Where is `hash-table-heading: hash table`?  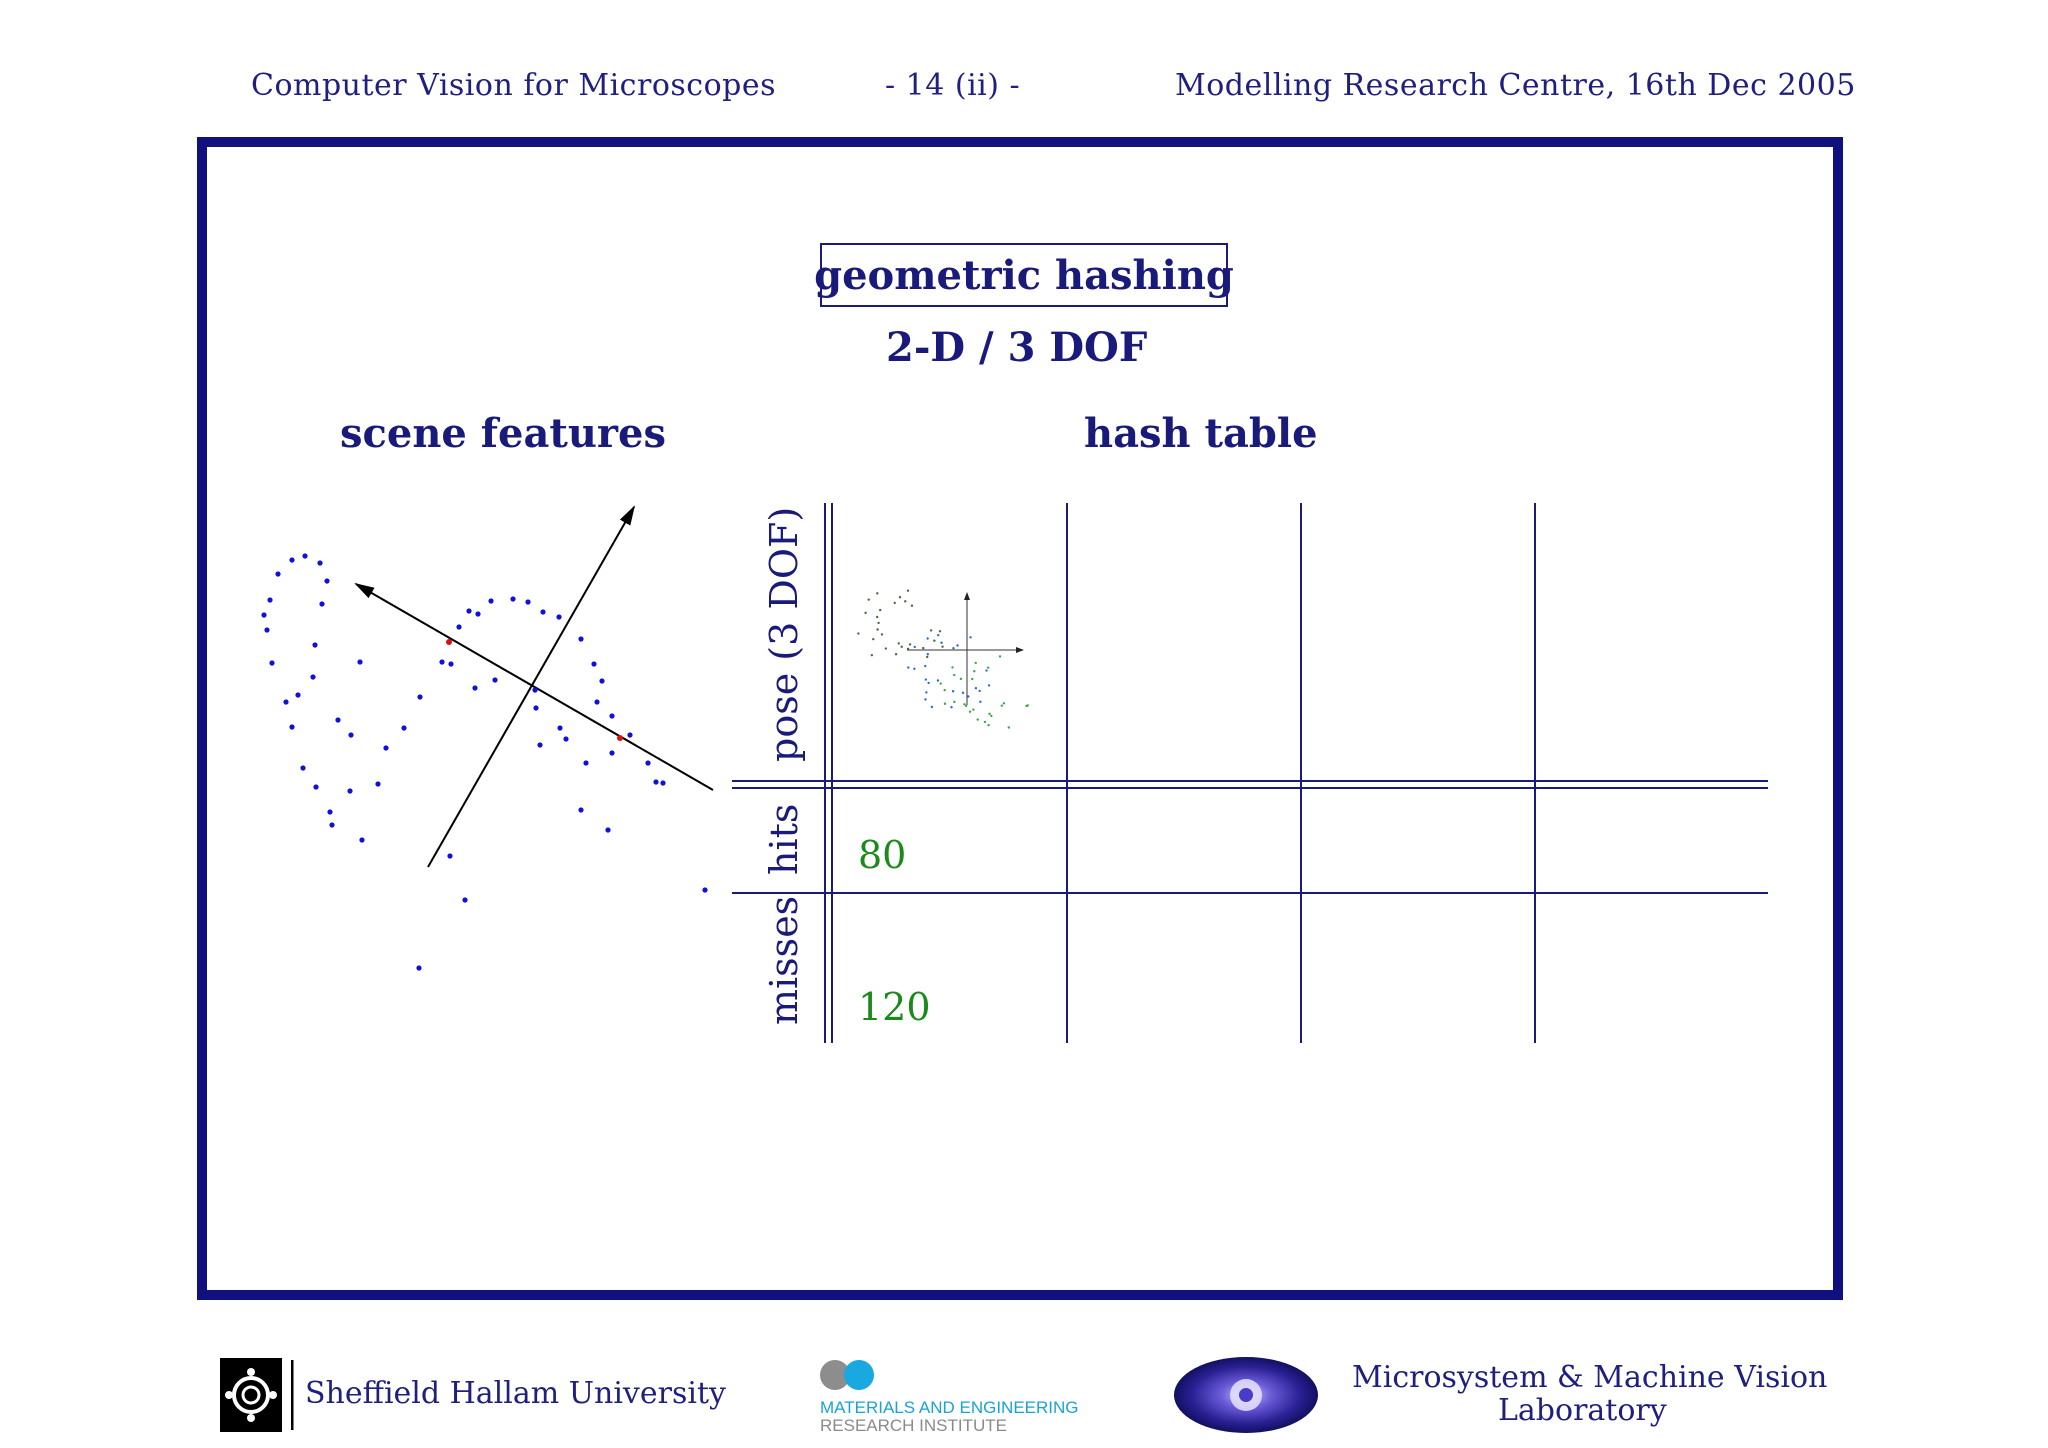 hash-table-heading: hash table is located at coordinates (1201, 433).